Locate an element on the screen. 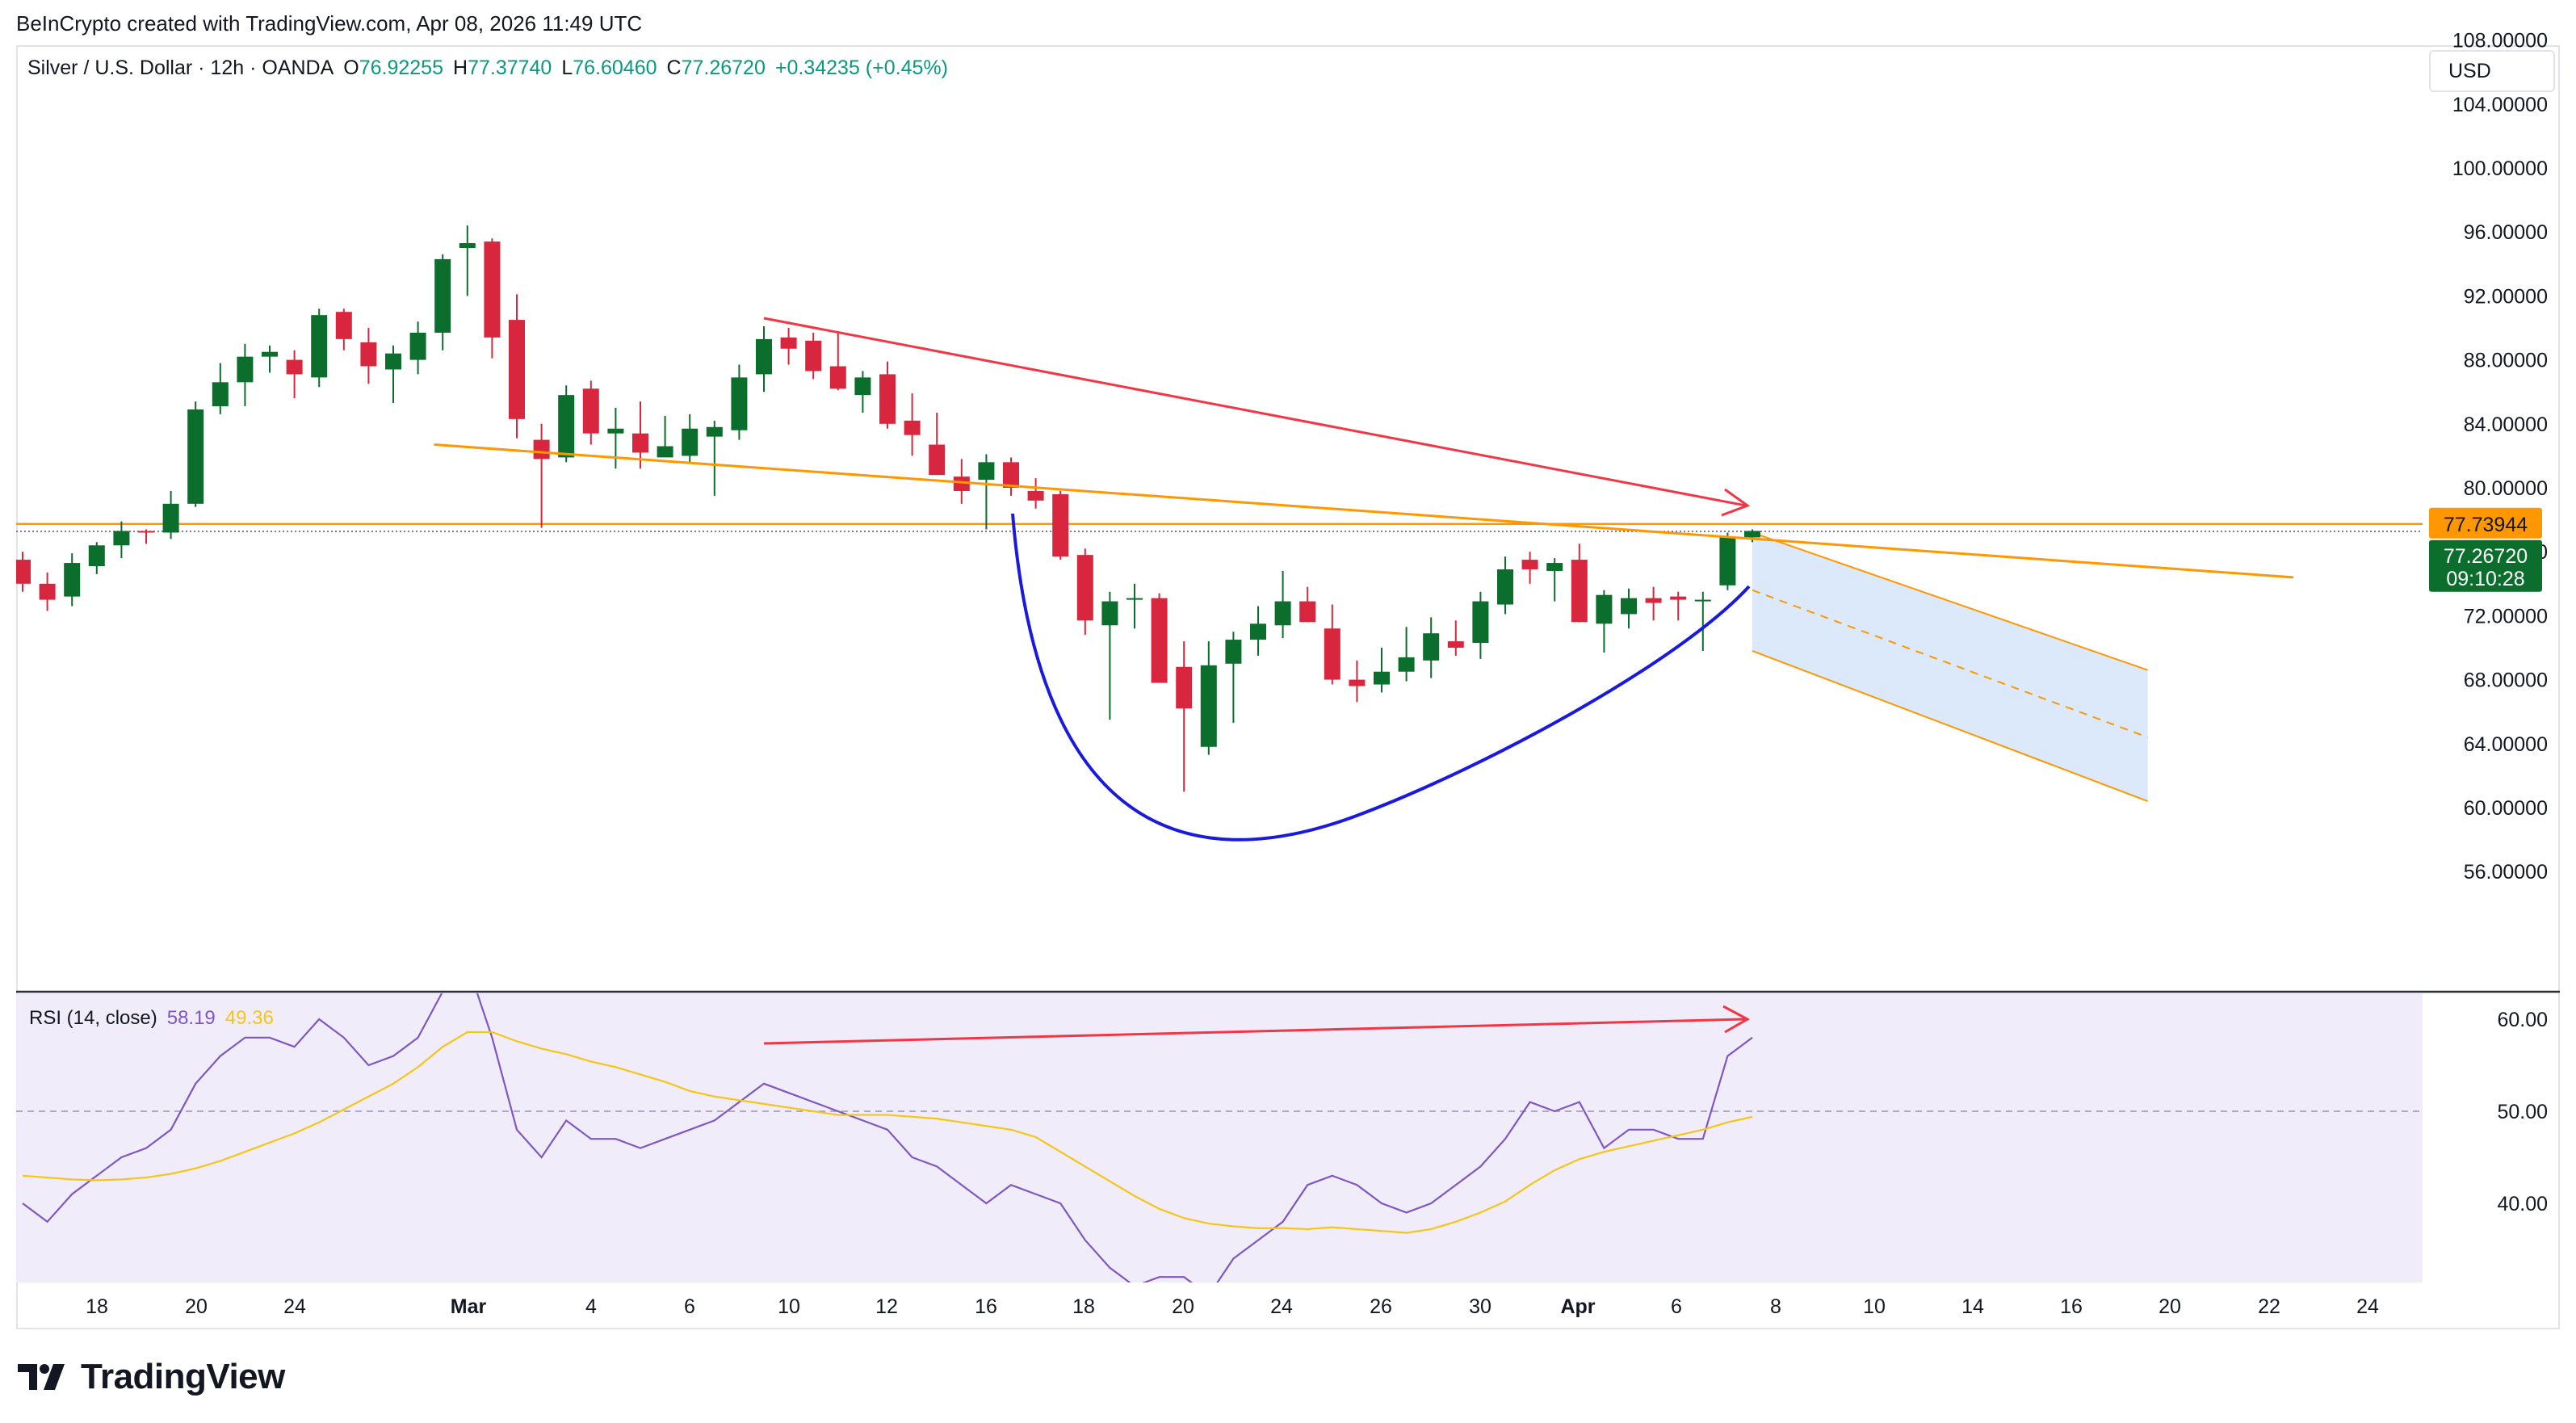 This screenshot has height=1423, width=2576. legend-change: +0.34235 (+0.45%) is located at coordinates (861, 68).